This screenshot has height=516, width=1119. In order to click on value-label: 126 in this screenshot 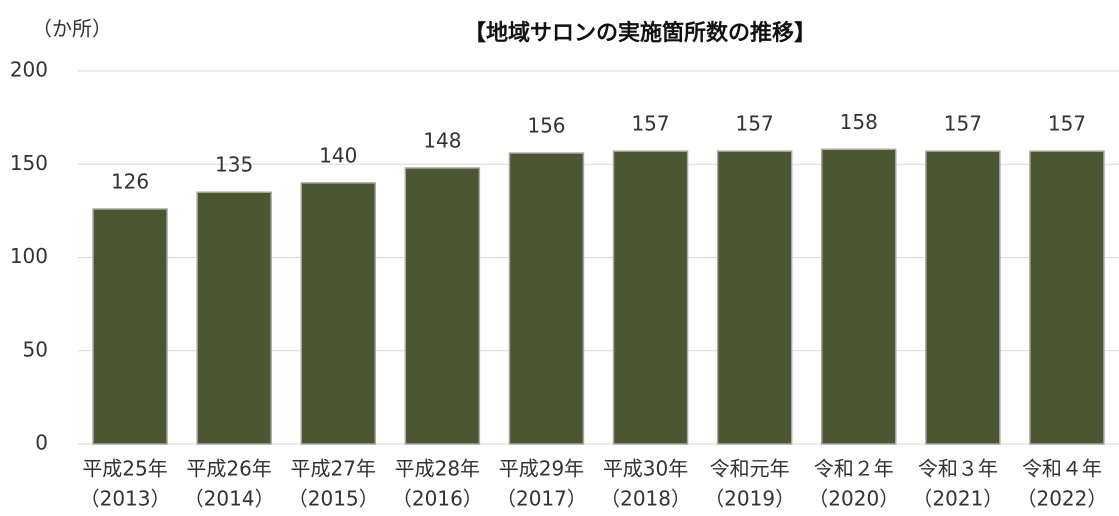, I will do `click(130, 182)`.